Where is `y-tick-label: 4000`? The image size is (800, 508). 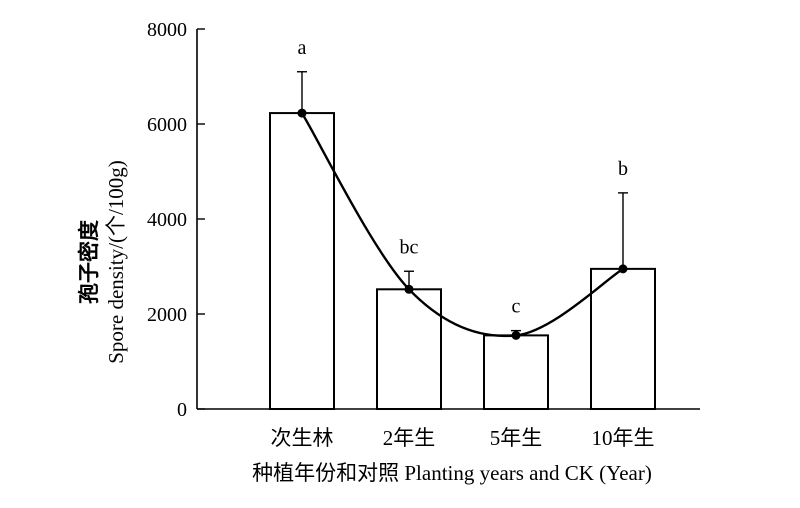
y-tick-label: 4000 is located at coordinates (167, 220).